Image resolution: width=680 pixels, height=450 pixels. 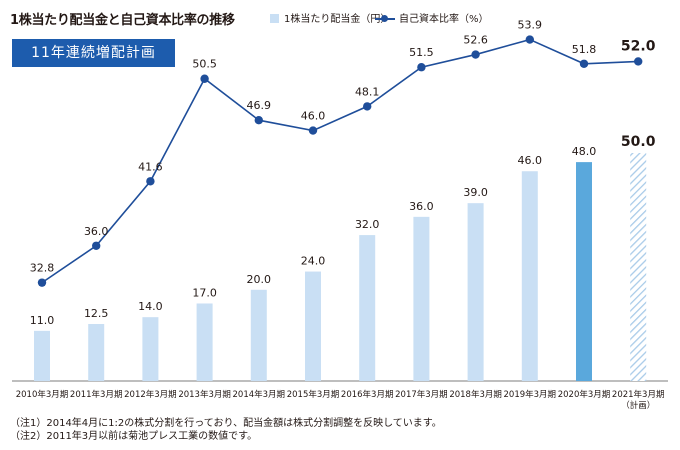 I want to click on dividend-value-label: 14.0, so click(x=150, y=306).